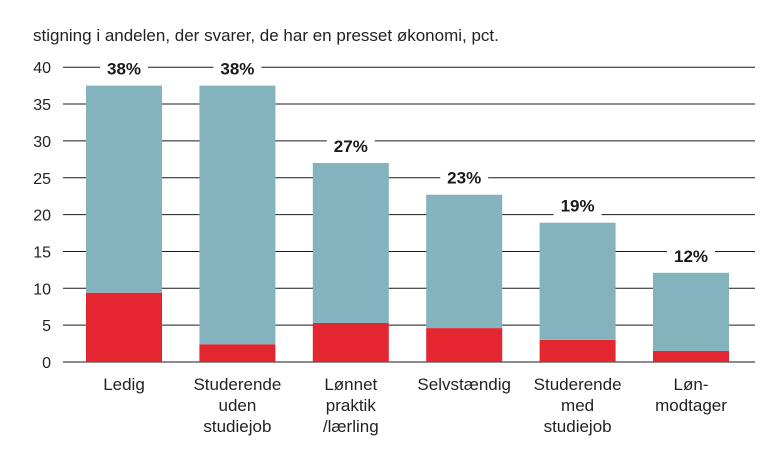 The height and width of the screenshot is (453, 766). Describe the element at coordinates (42, 105) in the screenshot. I see `y-tick-label: 35` at that location.